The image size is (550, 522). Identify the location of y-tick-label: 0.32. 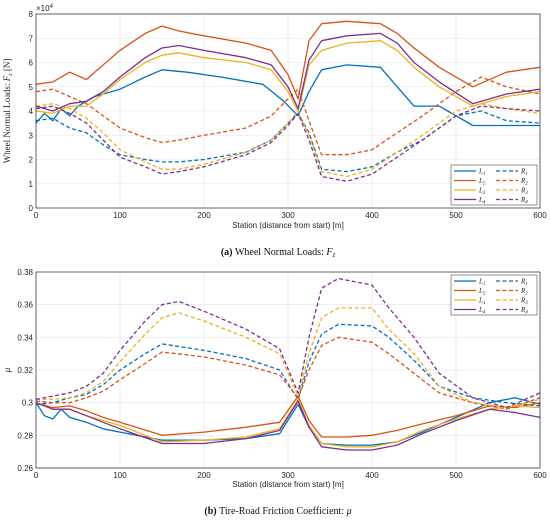
(25, 370).